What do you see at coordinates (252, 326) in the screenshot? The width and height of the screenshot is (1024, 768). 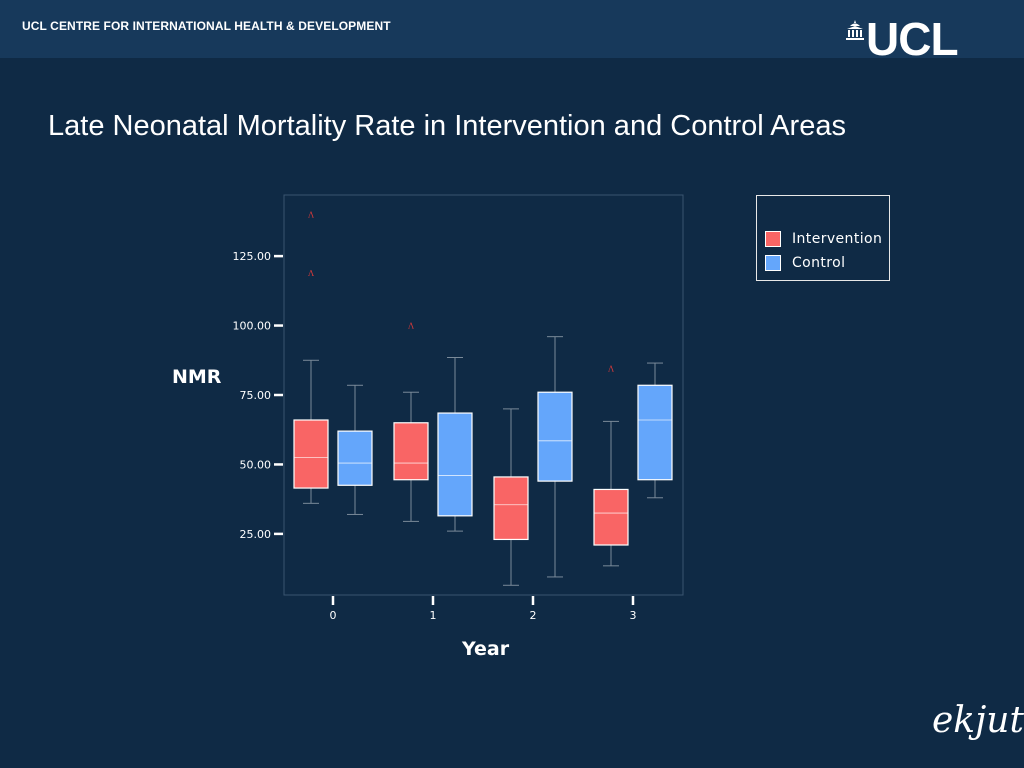 I see `y-tick-label: 100.00` at bounding box center [252, 326].